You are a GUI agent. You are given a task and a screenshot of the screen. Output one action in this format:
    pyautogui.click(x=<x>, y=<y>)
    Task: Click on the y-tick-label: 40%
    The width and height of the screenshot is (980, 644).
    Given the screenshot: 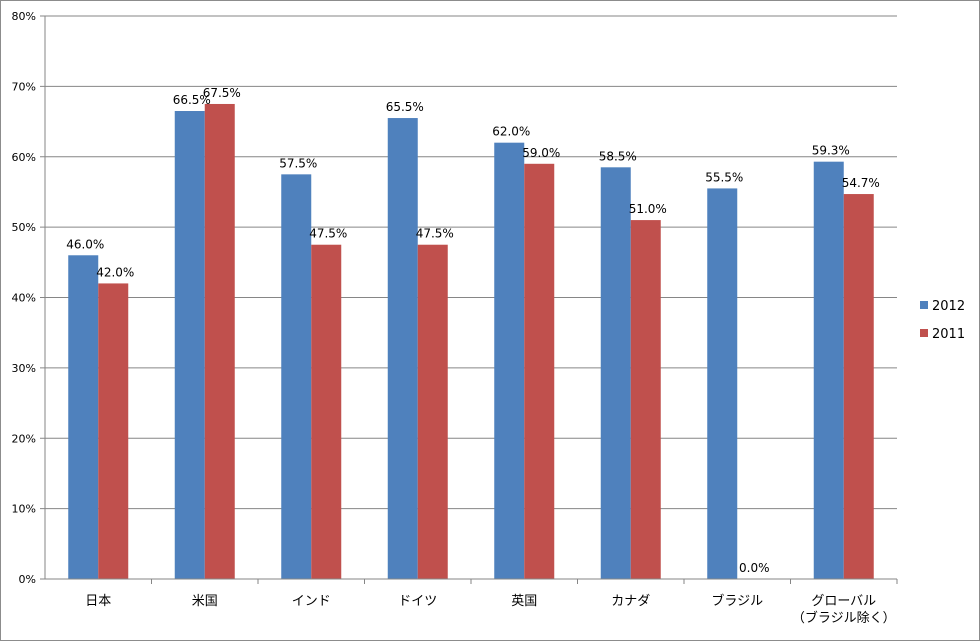 What is the action you would take?
    pyautogui.click(x=24, y=298)
    